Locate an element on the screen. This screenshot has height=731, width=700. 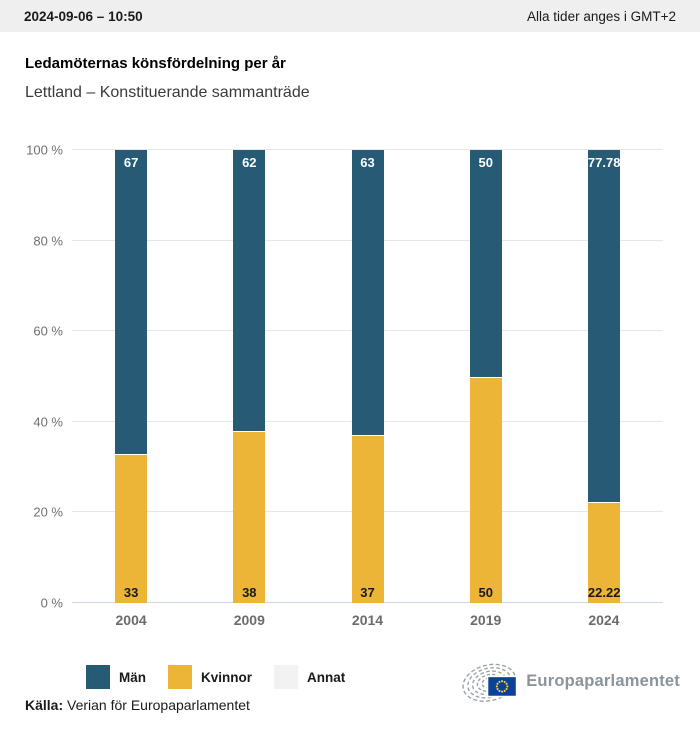
legend-item-kvinnor: Kvinnor is located at coordinates (210, 677).